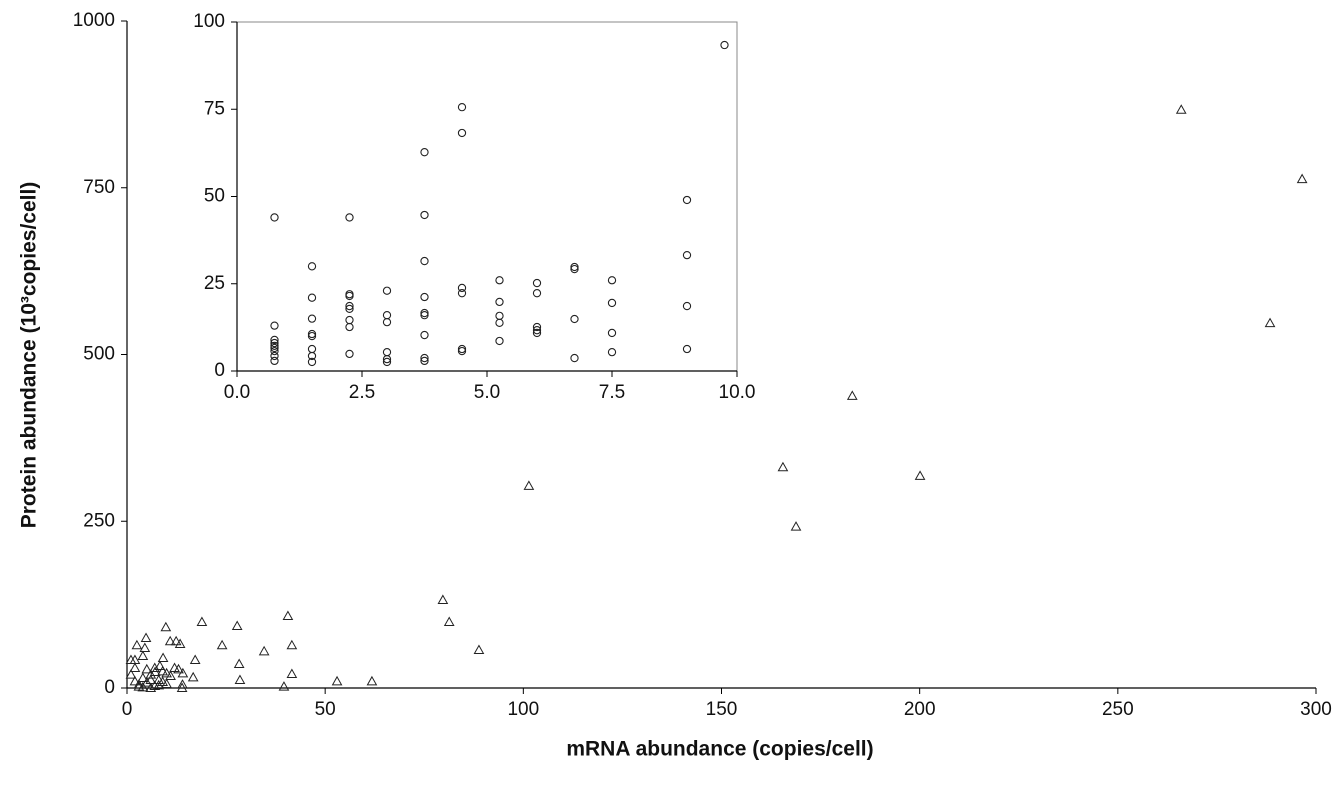 This screenshot has height=791, width=1337. Describe the element at coordinates (612, 392) in the screenshot. I see `x-tick-label: 7.5` at that location.